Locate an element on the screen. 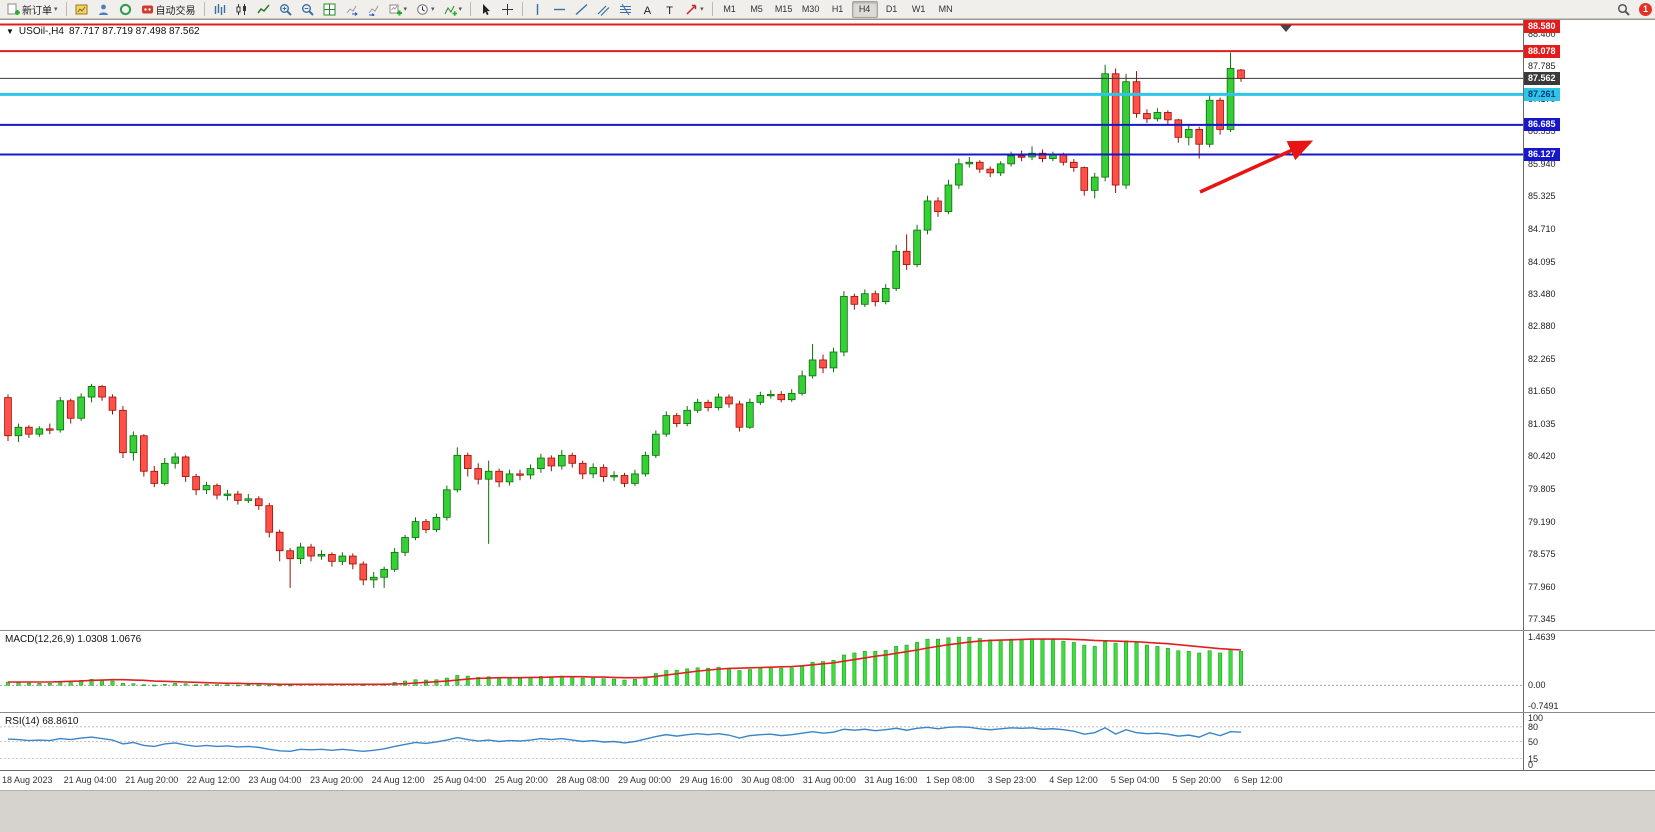 This screenshot has width=1655, height=832. svg-text: T is located at coordinates (669, 10).